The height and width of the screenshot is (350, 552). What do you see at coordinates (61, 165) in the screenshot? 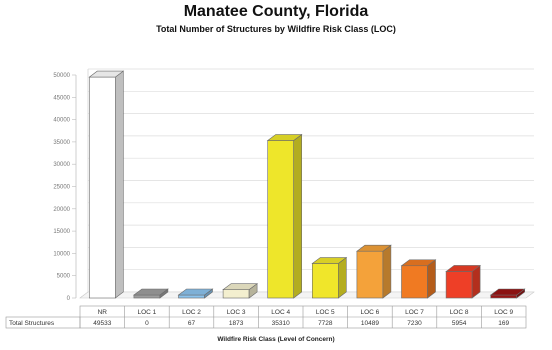
I see `y-tick-label: 30000` at bounding box center [61, 165].